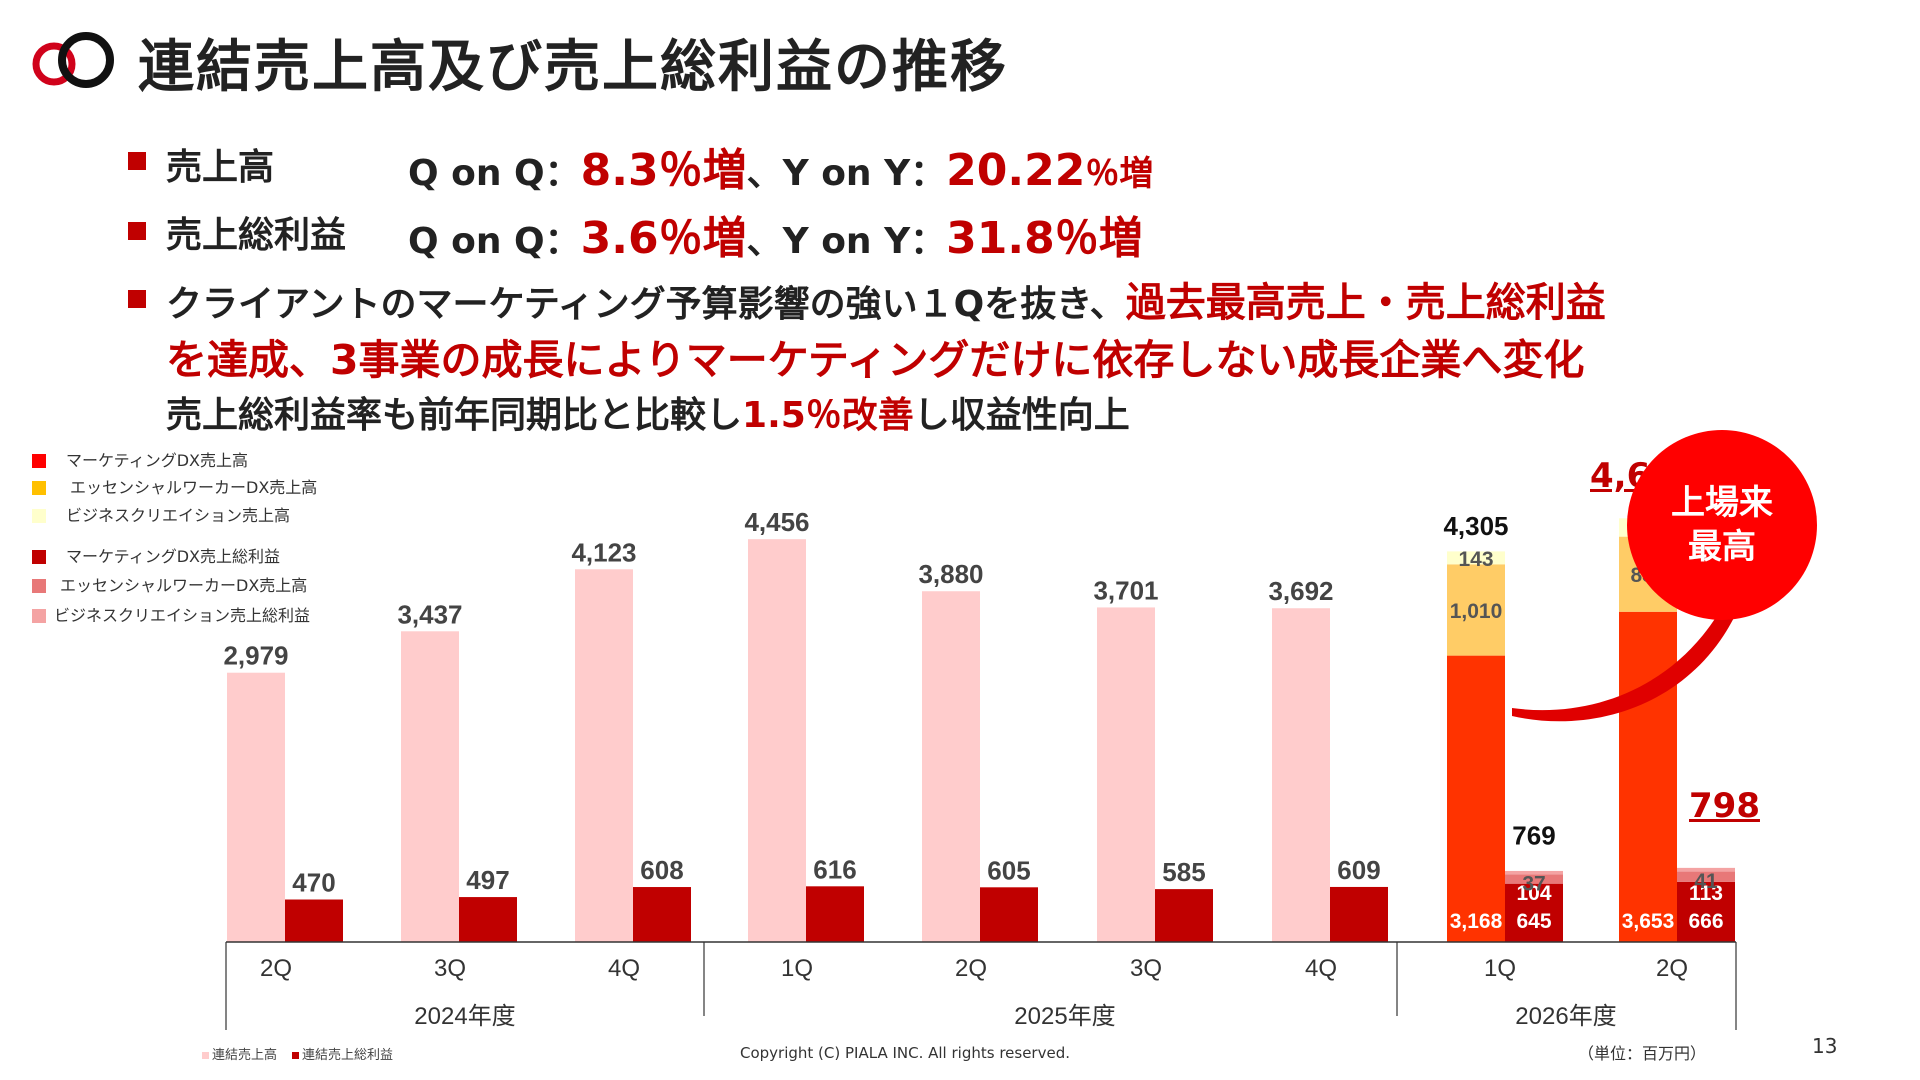 Image resolution: width=1920 pixels, height=1080 pixels. What do you see at coordinates (1705, 921) in the screenshot?
I see `gross-segment-label: 666` at bounding box center [1705, 921].